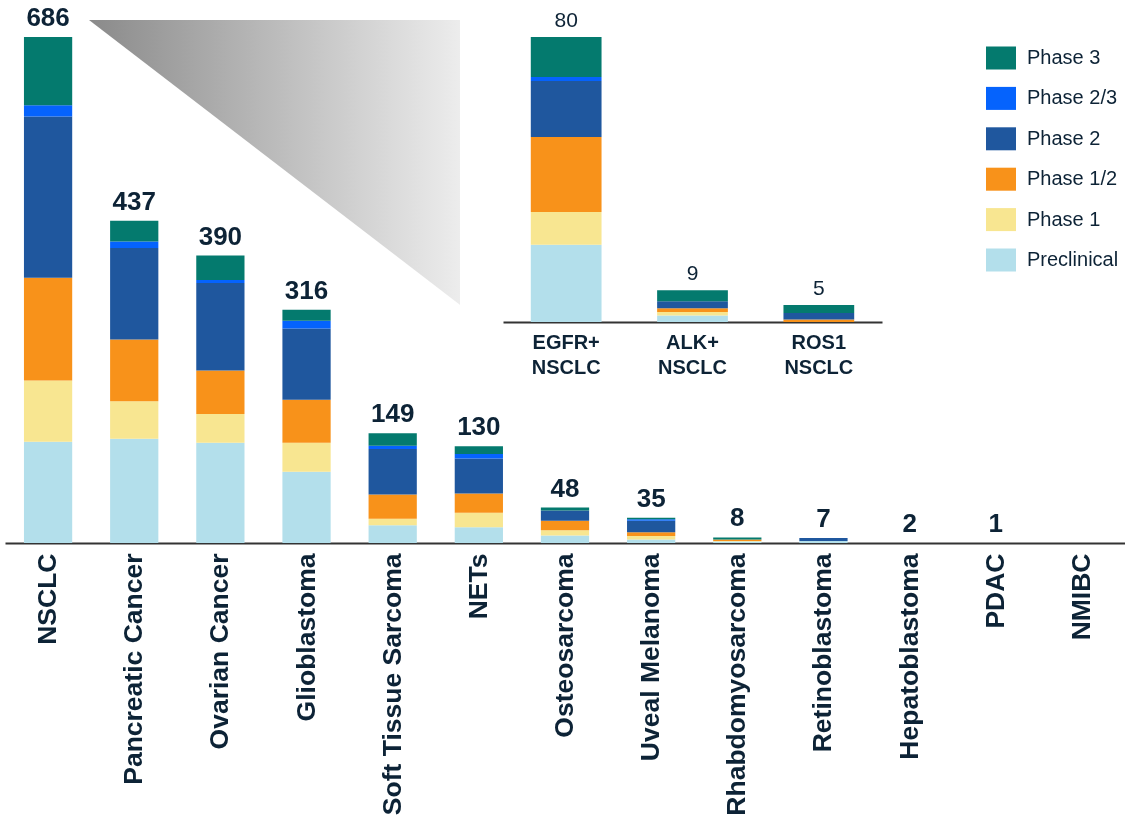  I want to click on legend-label: Phase 2, so click(1064, 137).